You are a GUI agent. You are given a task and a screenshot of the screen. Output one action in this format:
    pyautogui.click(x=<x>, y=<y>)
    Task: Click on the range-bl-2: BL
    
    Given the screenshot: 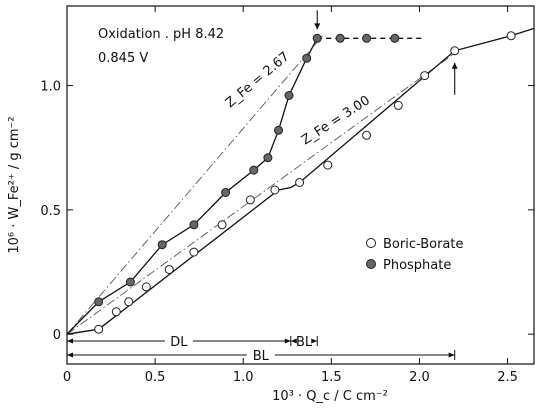 What is the action you would take?
    pyautogui.click(x=304, y=342)
    